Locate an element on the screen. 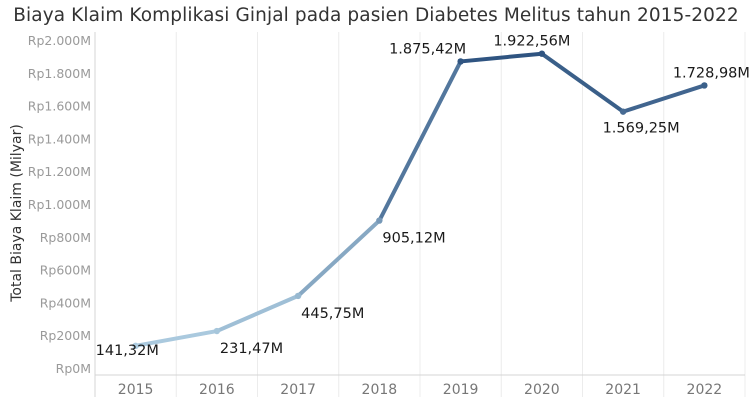 This screenshot has width=752, height=400. data-label: 1.875,42M is located at coordinates (427, 49).